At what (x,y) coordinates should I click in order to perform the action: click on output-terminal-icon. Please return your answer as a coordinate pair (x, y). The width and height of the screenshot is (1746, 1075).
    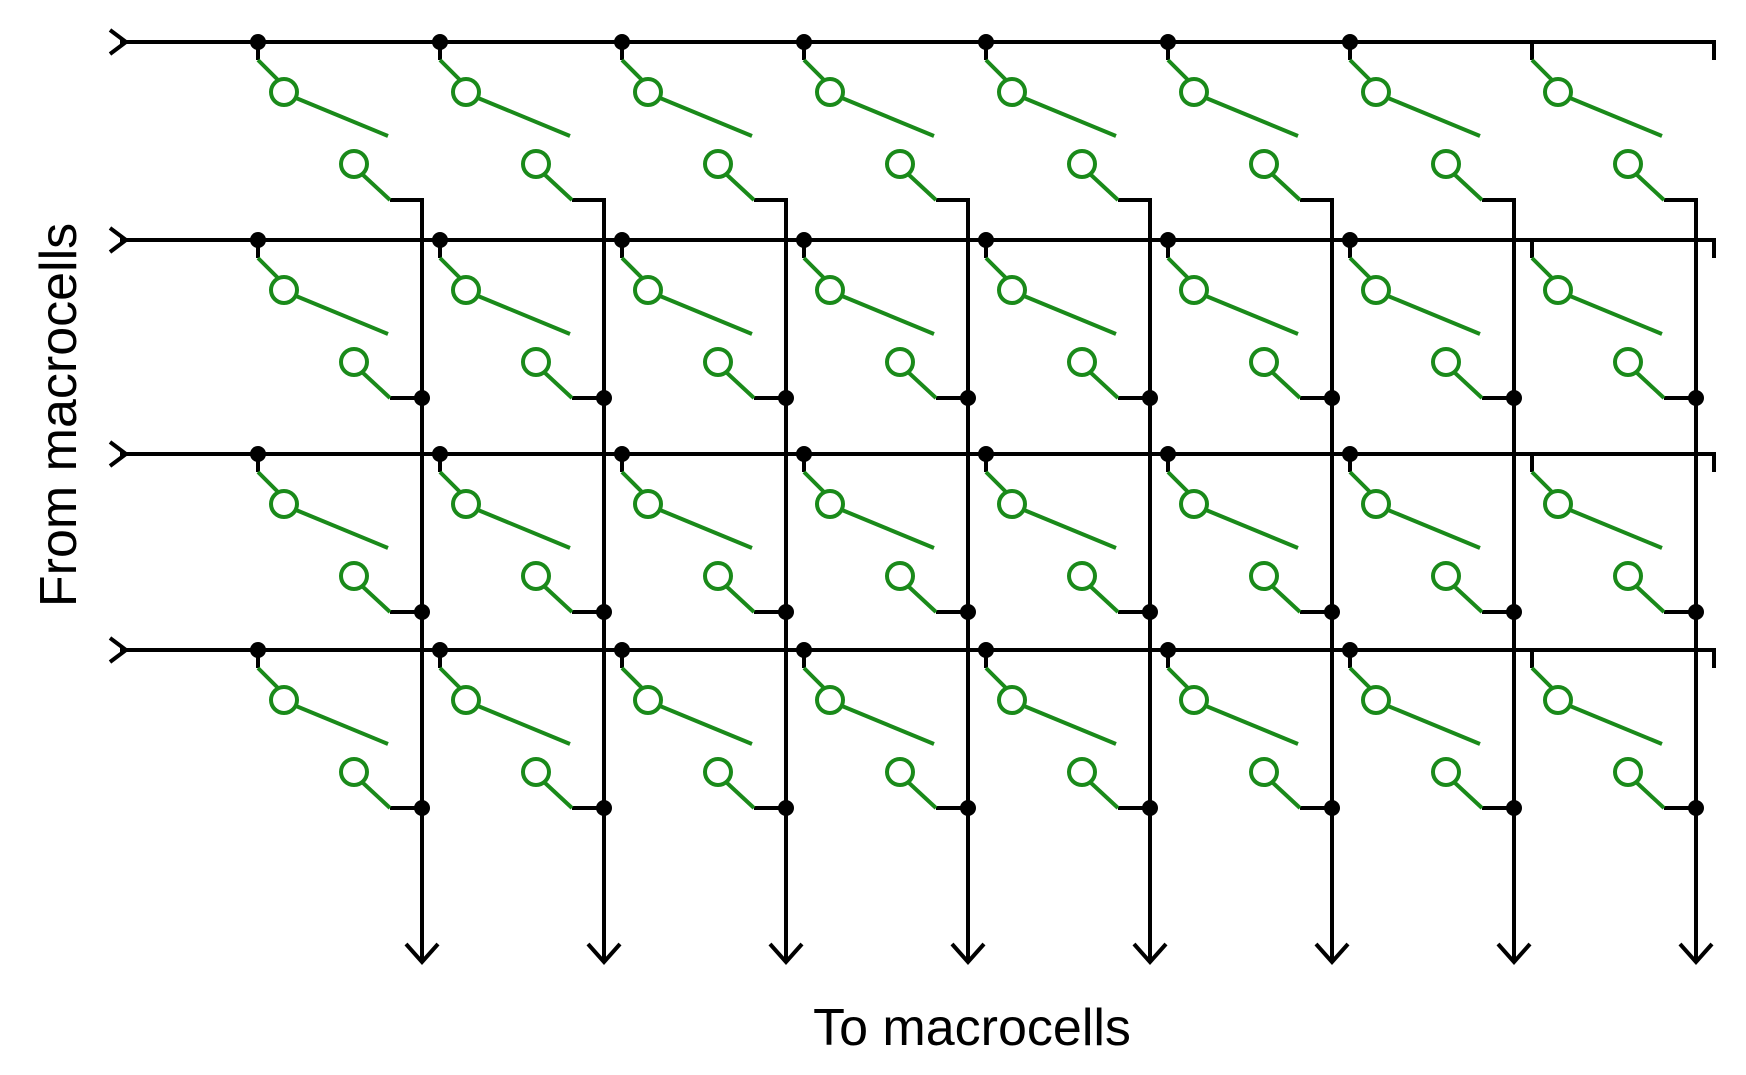
    Looking at the image, I should click on (422, 954).